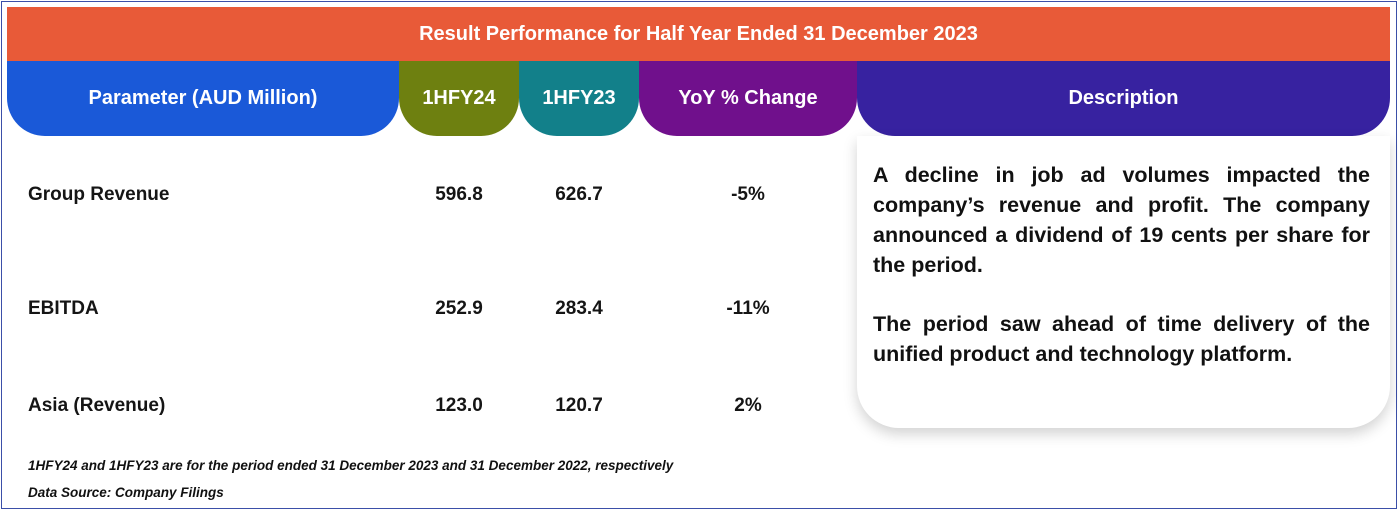 The height and width of the screenshot is (510, 1398). Describe the element at coordinates (126, 492) in the screenshot. I see `footnote-source: Data Source: Company Filings` at that location.